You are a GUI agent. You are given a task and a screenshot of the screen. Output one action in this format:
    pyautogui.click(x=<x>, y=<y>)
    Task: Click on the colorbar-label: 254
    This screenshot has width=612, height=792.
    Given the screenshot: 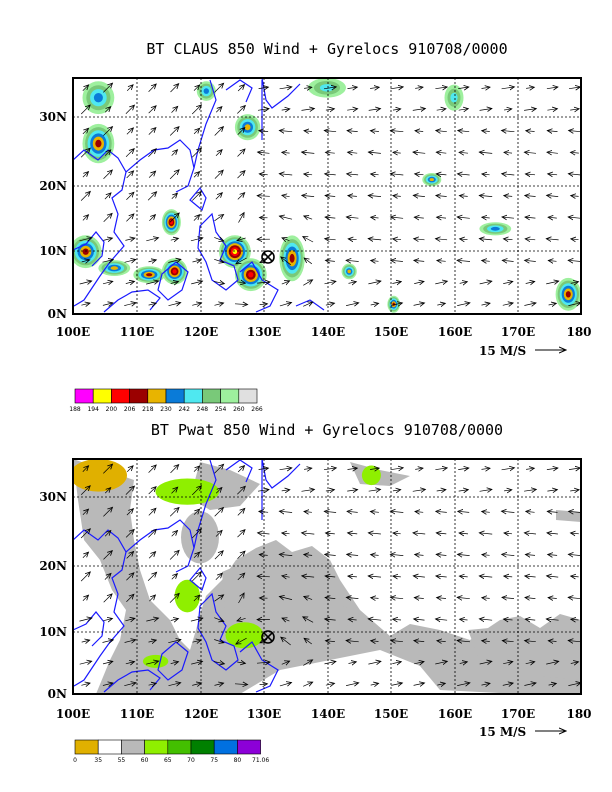 What is the action you would take?
    pyautogui.click(x=221, y=409)
    